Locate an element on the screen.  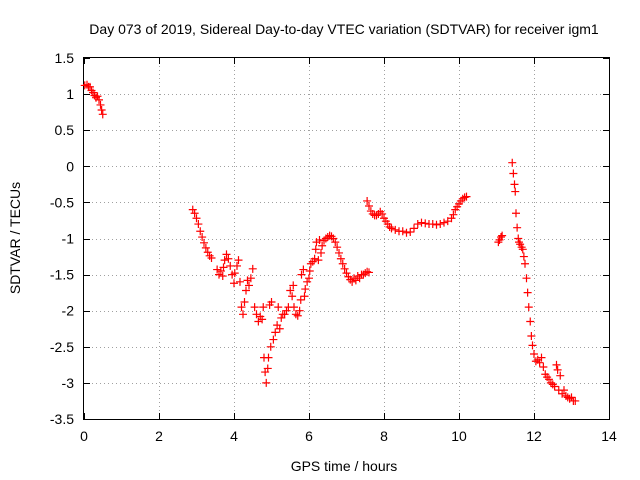
y-tick-label: -3 is located at coordinates (68, 383).